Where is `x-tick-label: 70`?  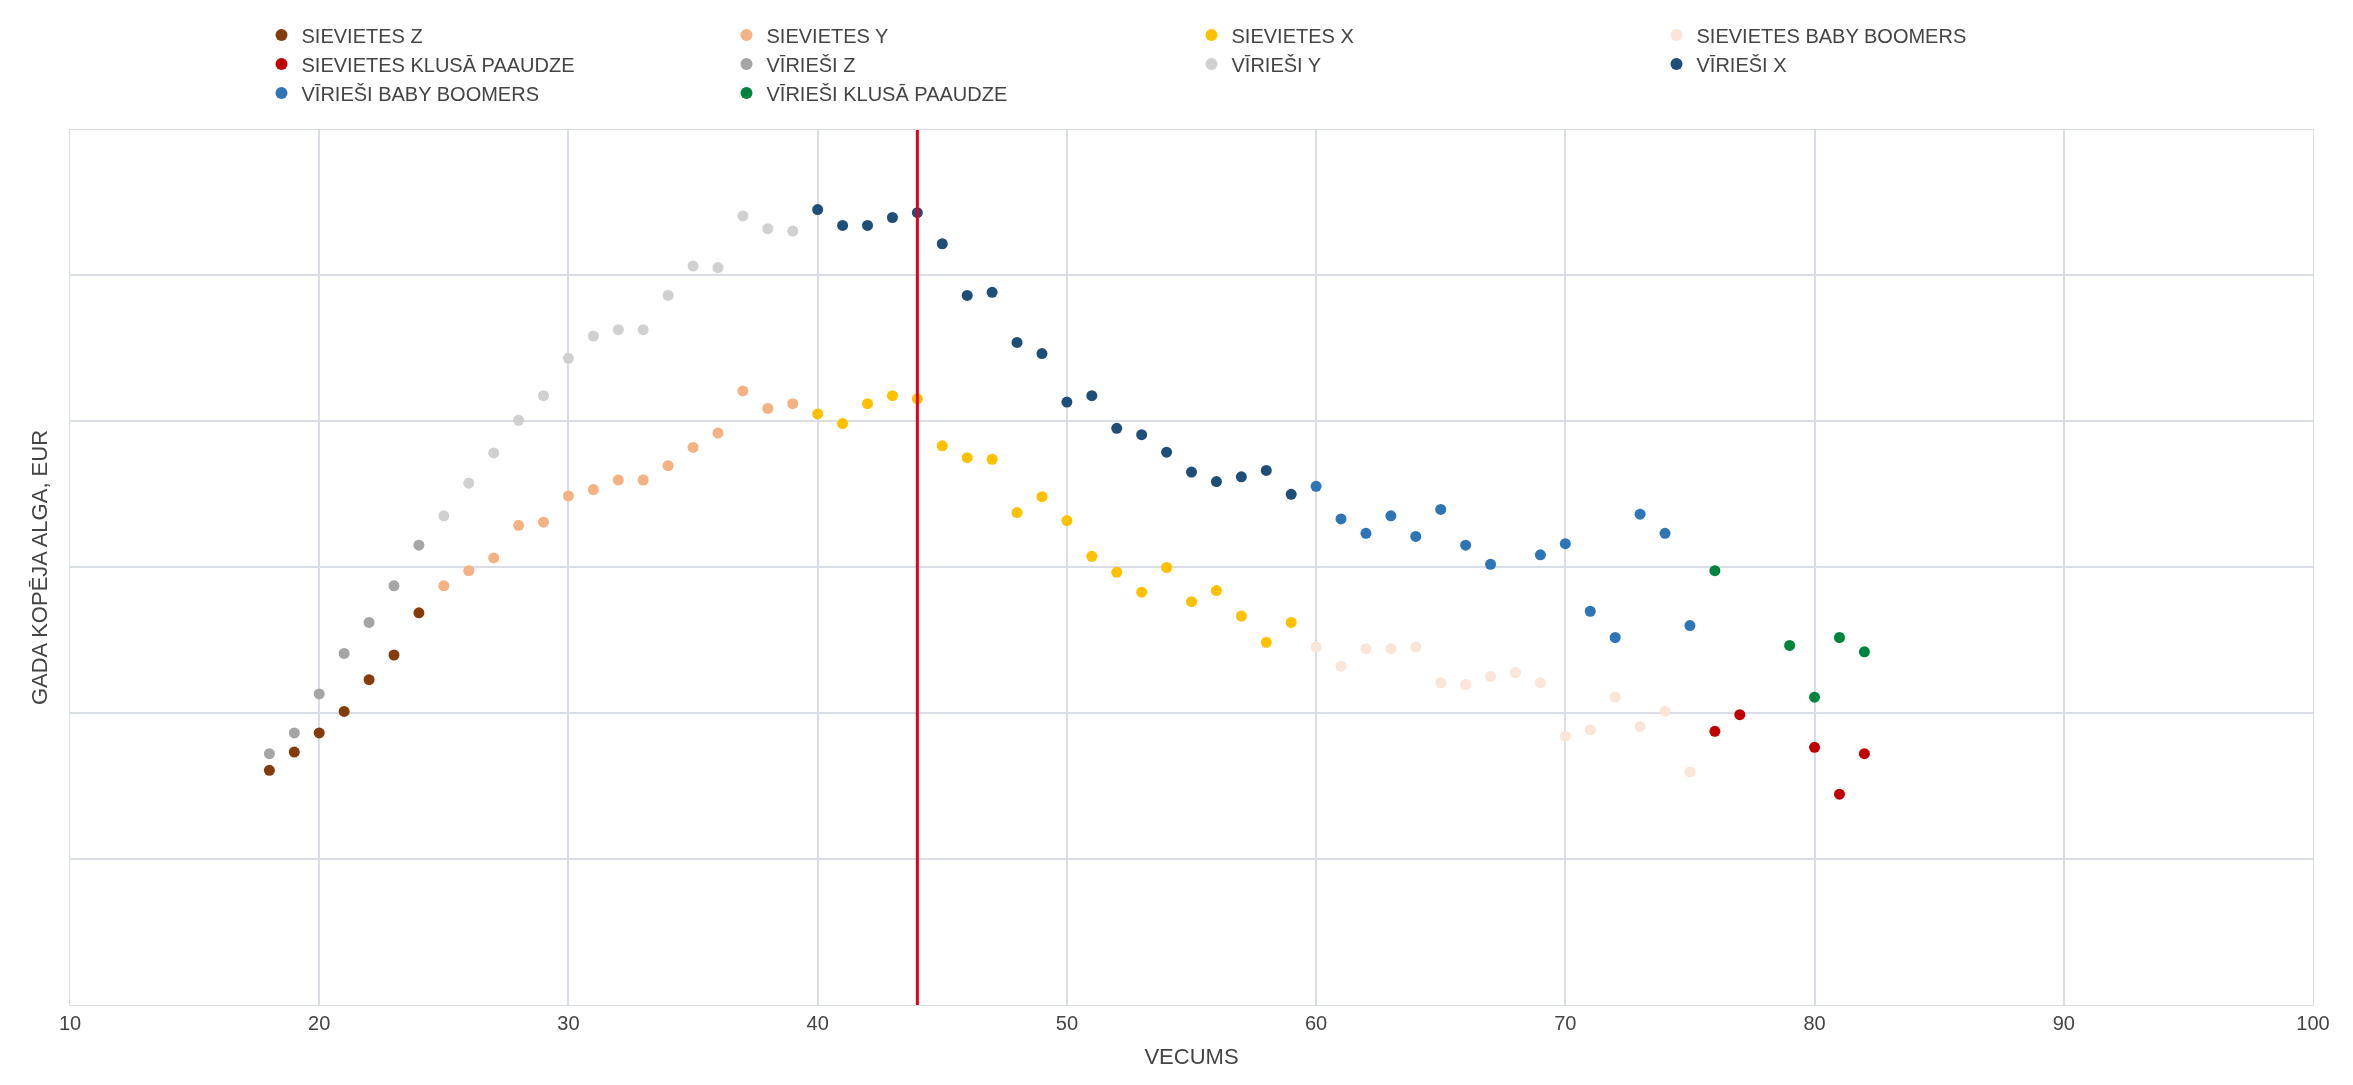 x-tick-label: 70 is located at coordinates (1565, 1023).